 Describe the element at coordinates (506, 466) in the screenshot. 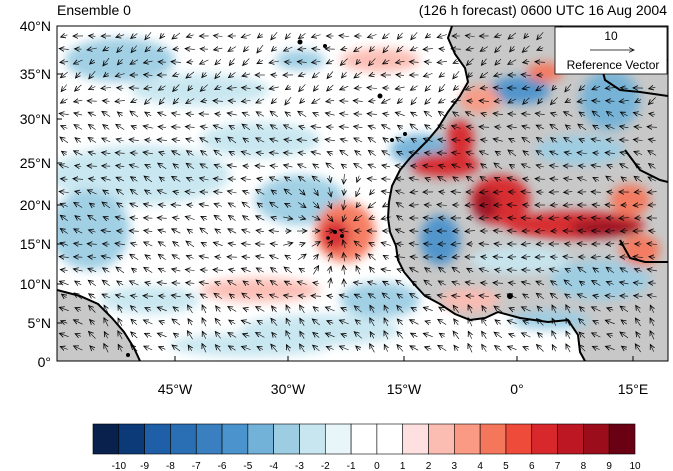

I see `colorbar-label: 5` at that location.